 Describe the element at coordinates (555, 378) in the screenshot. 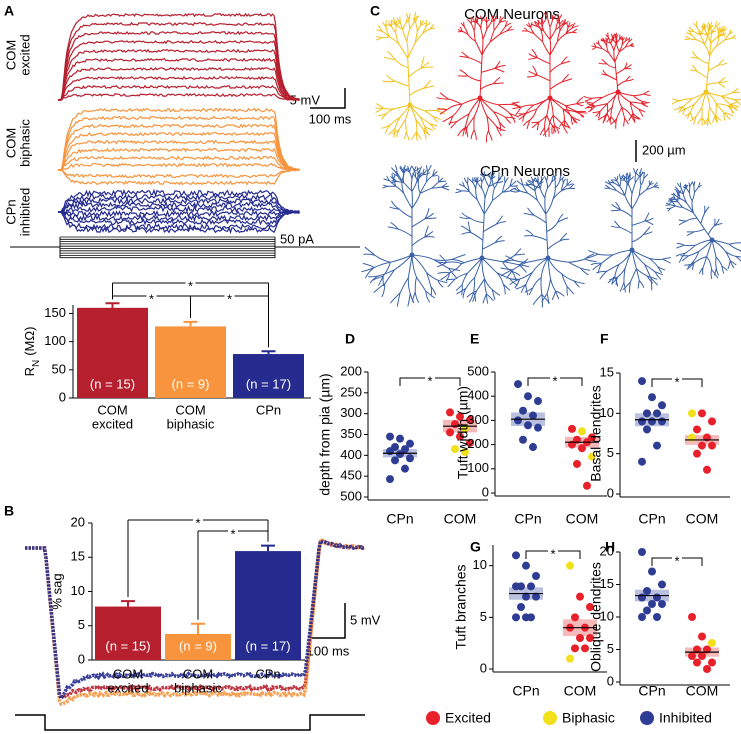

I see `star-background` at that location.